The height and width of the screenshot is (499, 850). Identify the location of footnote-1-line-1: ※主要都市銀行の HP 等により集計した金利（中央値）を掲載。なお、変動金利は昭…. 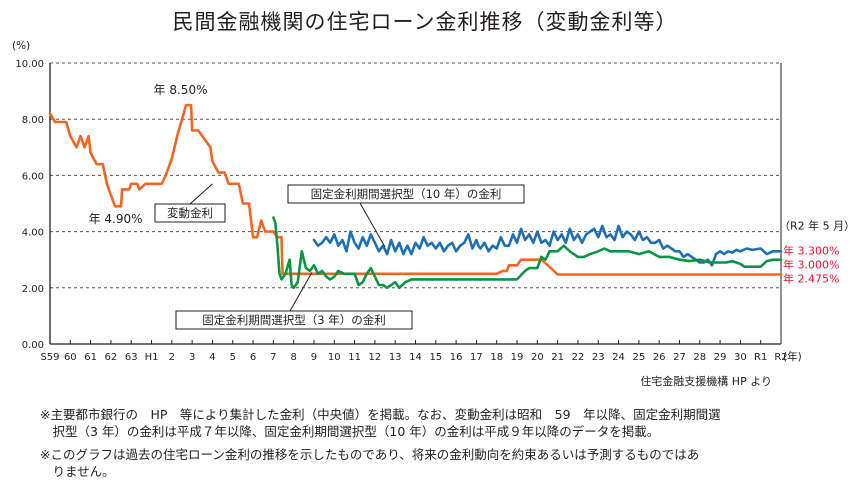
(380, 414).